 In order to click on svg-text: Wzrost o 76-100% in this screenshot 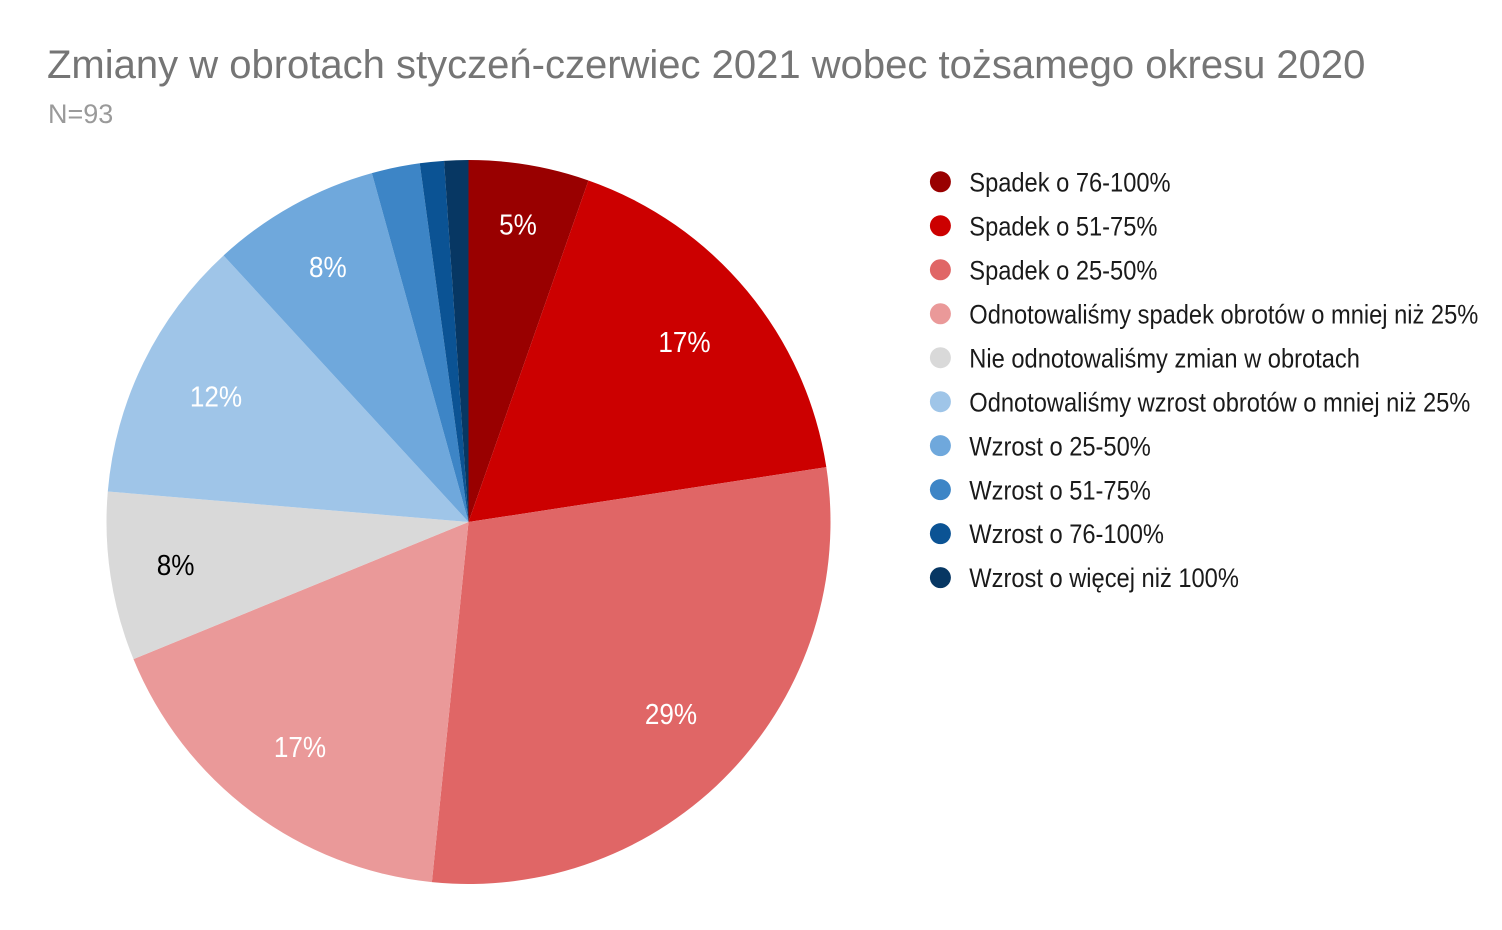, I will do `click(1066, 535)`.